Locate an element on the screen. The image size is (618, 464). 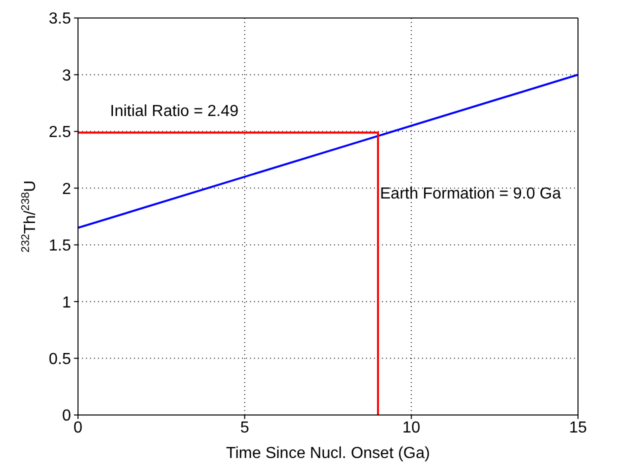
y-tick-label: 1.5 is located at coordinates (60, 246).